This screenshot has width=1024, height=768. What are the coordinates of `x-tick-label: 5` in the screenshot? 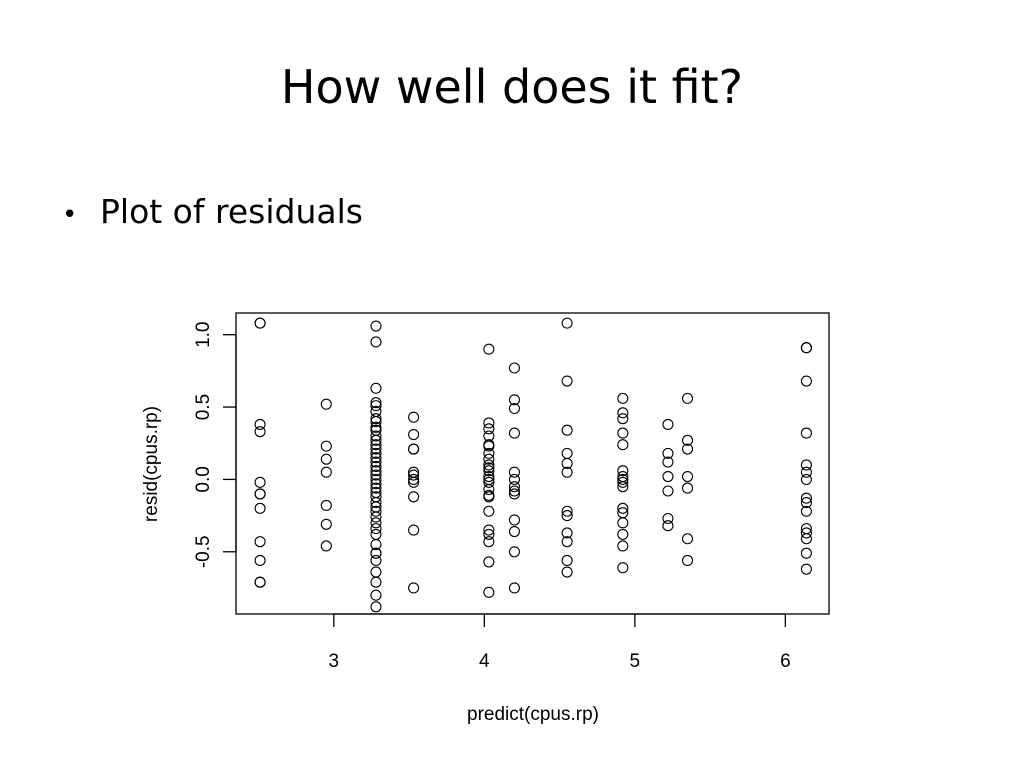 It's located at (635, 661).